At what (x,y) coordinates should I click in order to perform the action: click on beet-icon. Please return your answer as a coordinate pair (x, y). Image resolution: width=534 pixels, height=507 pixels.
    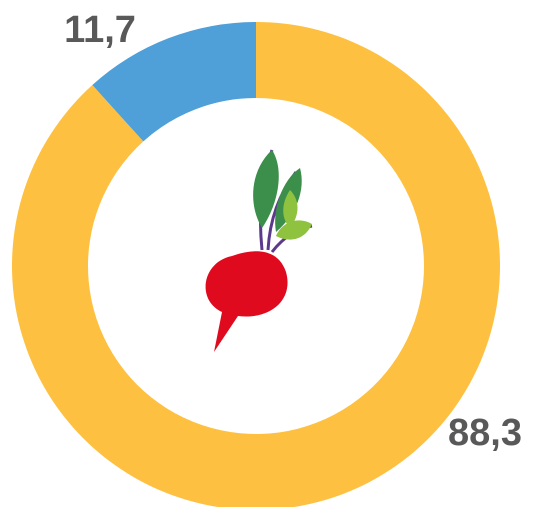
    Looking at the image, I should click on (259, 250).